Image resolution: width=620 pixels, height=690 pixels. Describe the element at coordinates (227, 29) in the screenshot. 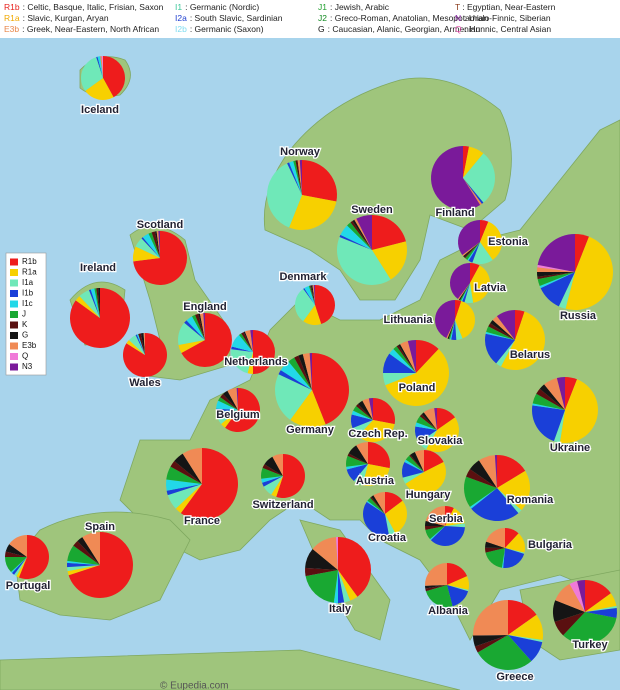

I see `key-desc: : Germanic (Saxon)` at that location.